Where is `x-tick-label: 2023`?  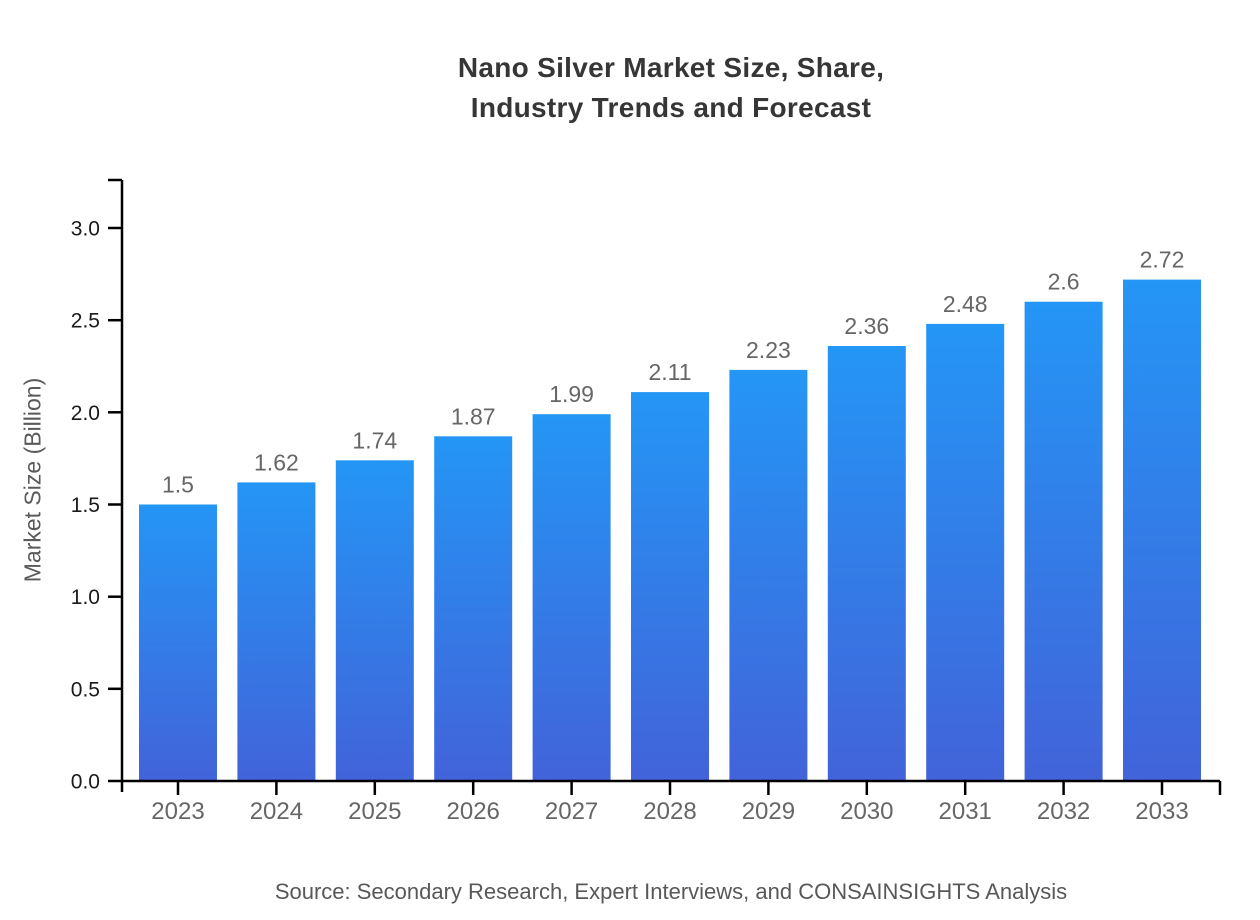 x-tick-label: 2023 is located at coordinates (177, 811).